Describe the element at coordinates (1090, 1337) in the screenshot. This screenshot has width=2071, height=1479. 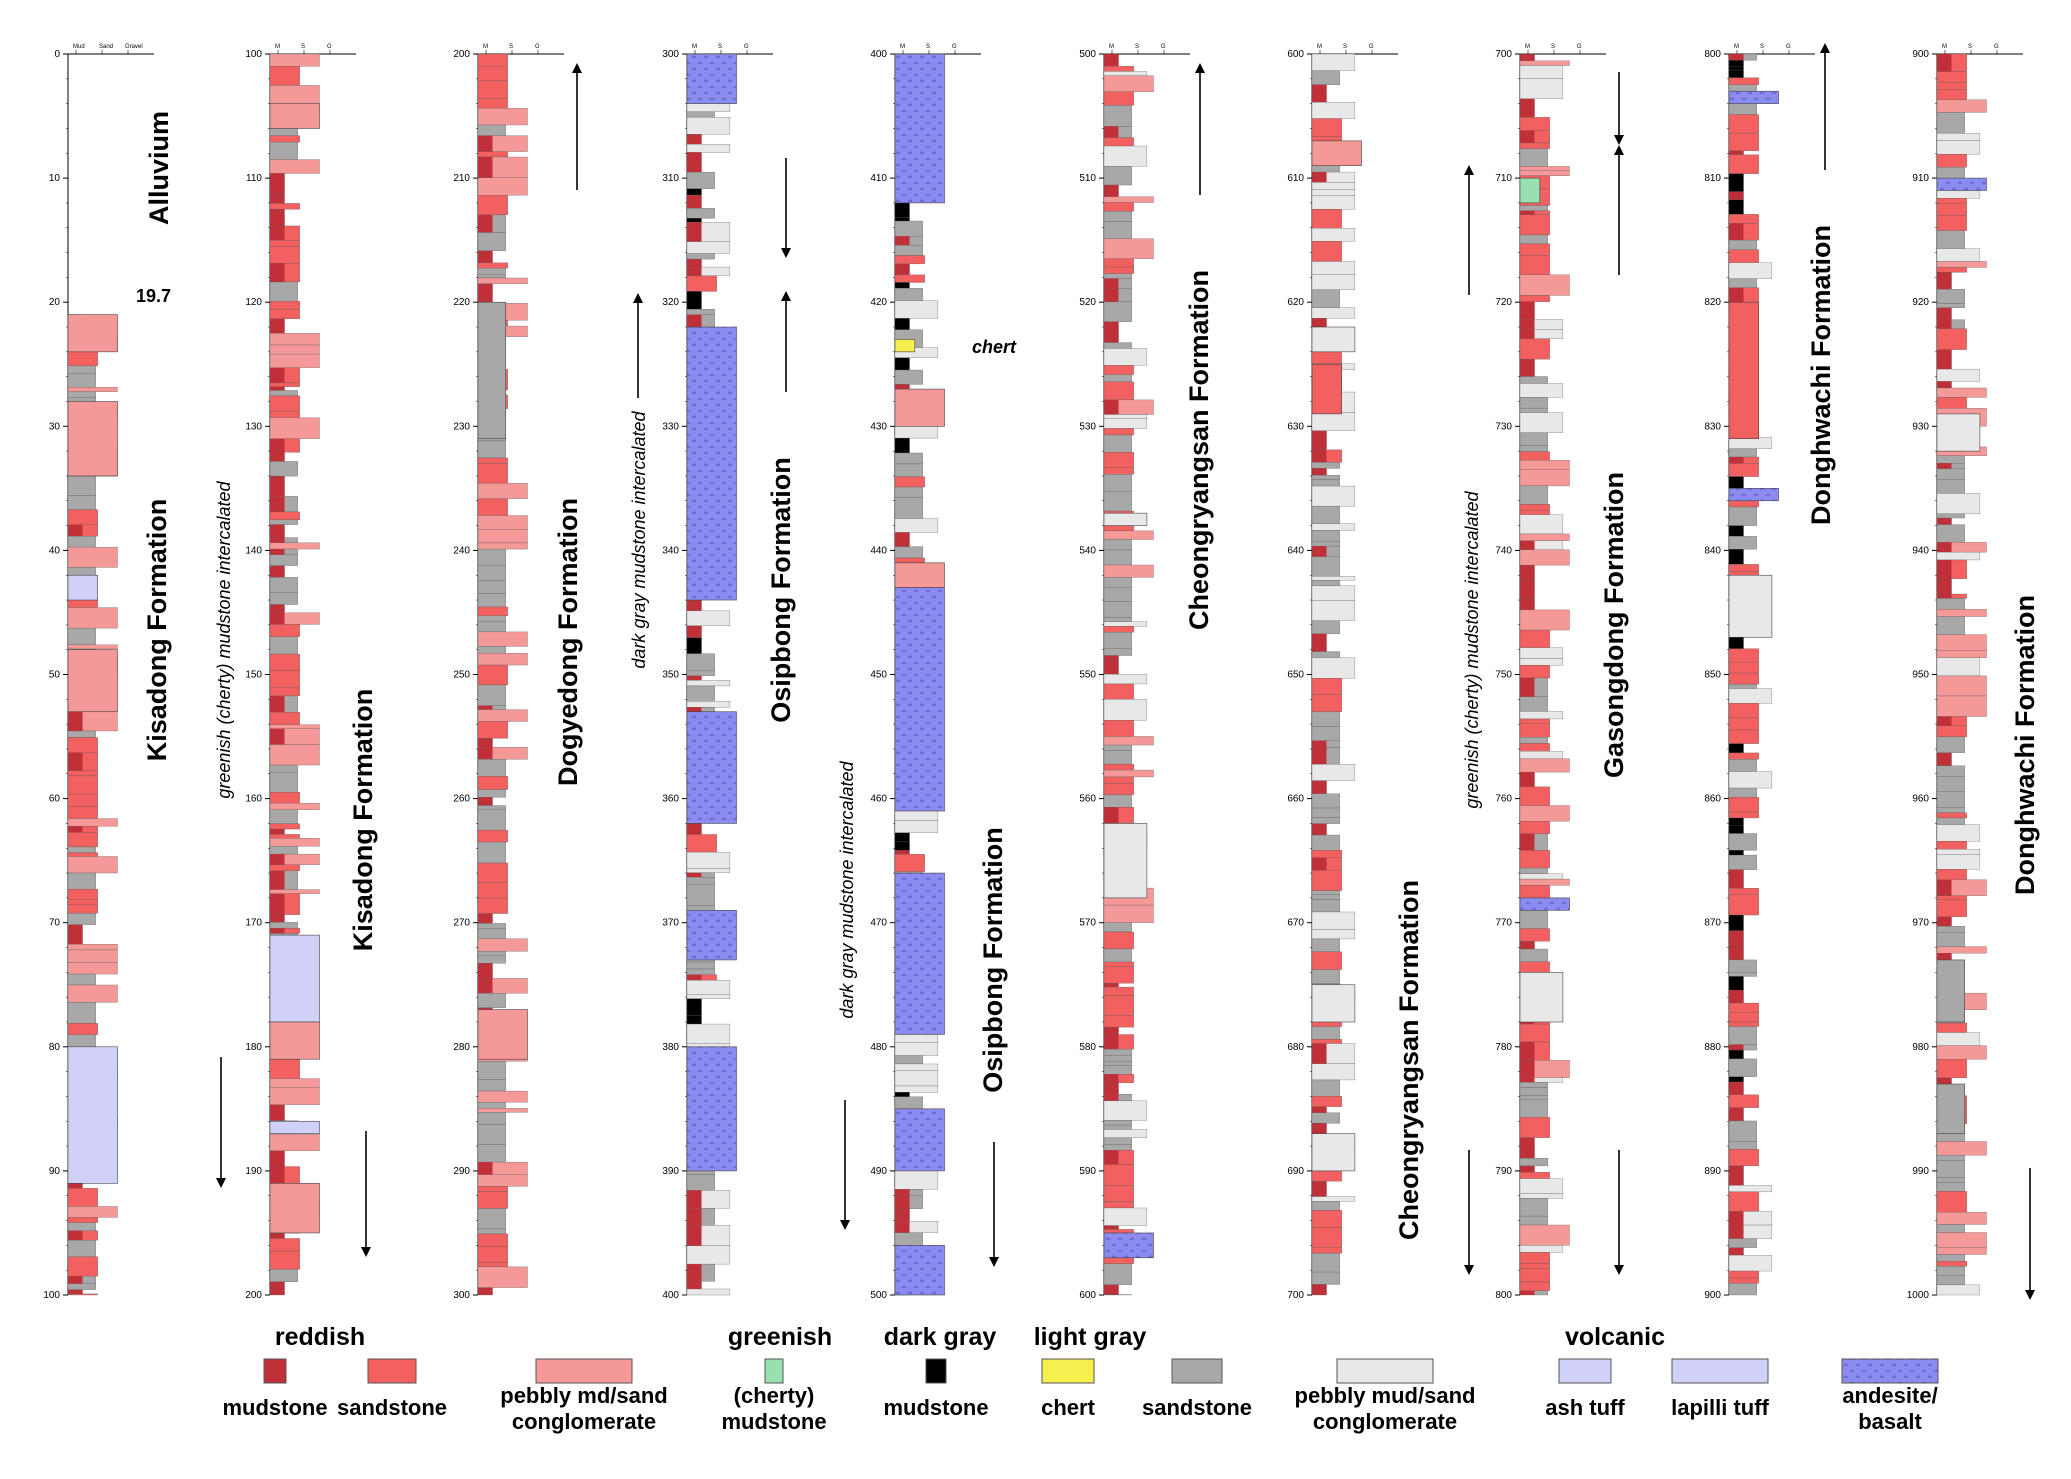
I see `legend-group-lightgray: light gray` at that location.